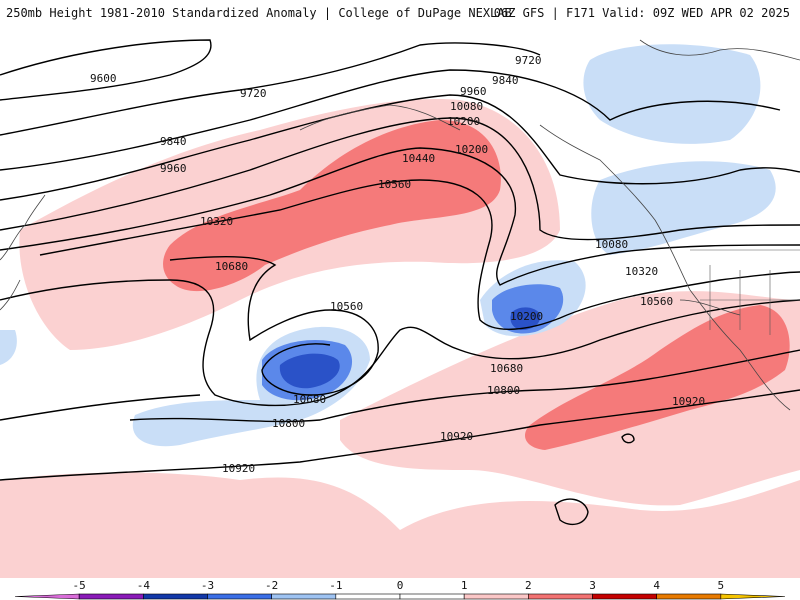 Image resolution: width=800 pixels, height=600 pixels. Describe the element at coordinates (528, 585) in the screenshot. I see `colorbar-tick-label: 2` at that location.